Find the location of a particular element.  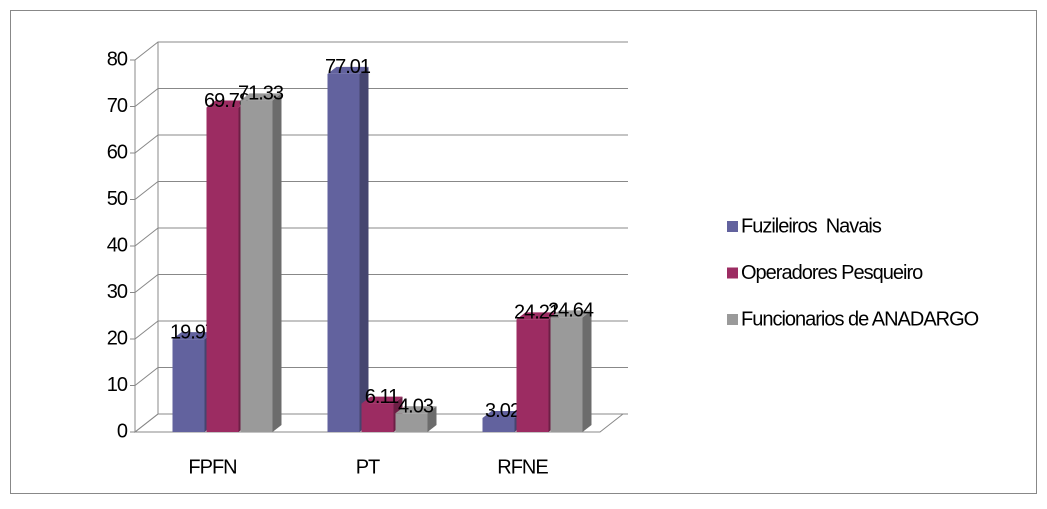

y-tick-label: 30 is located at coordinates (117, 292).